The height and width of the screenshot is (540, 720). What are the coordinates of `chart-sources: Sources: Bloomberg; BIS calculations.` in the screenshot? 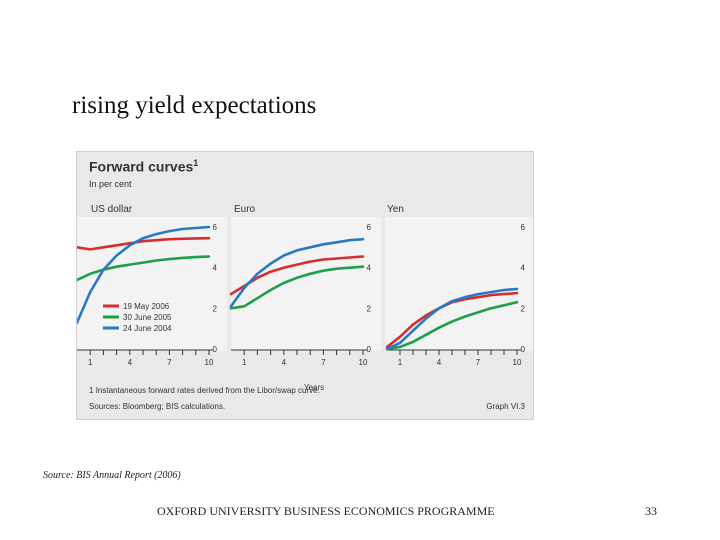 It's located at (157, 406).